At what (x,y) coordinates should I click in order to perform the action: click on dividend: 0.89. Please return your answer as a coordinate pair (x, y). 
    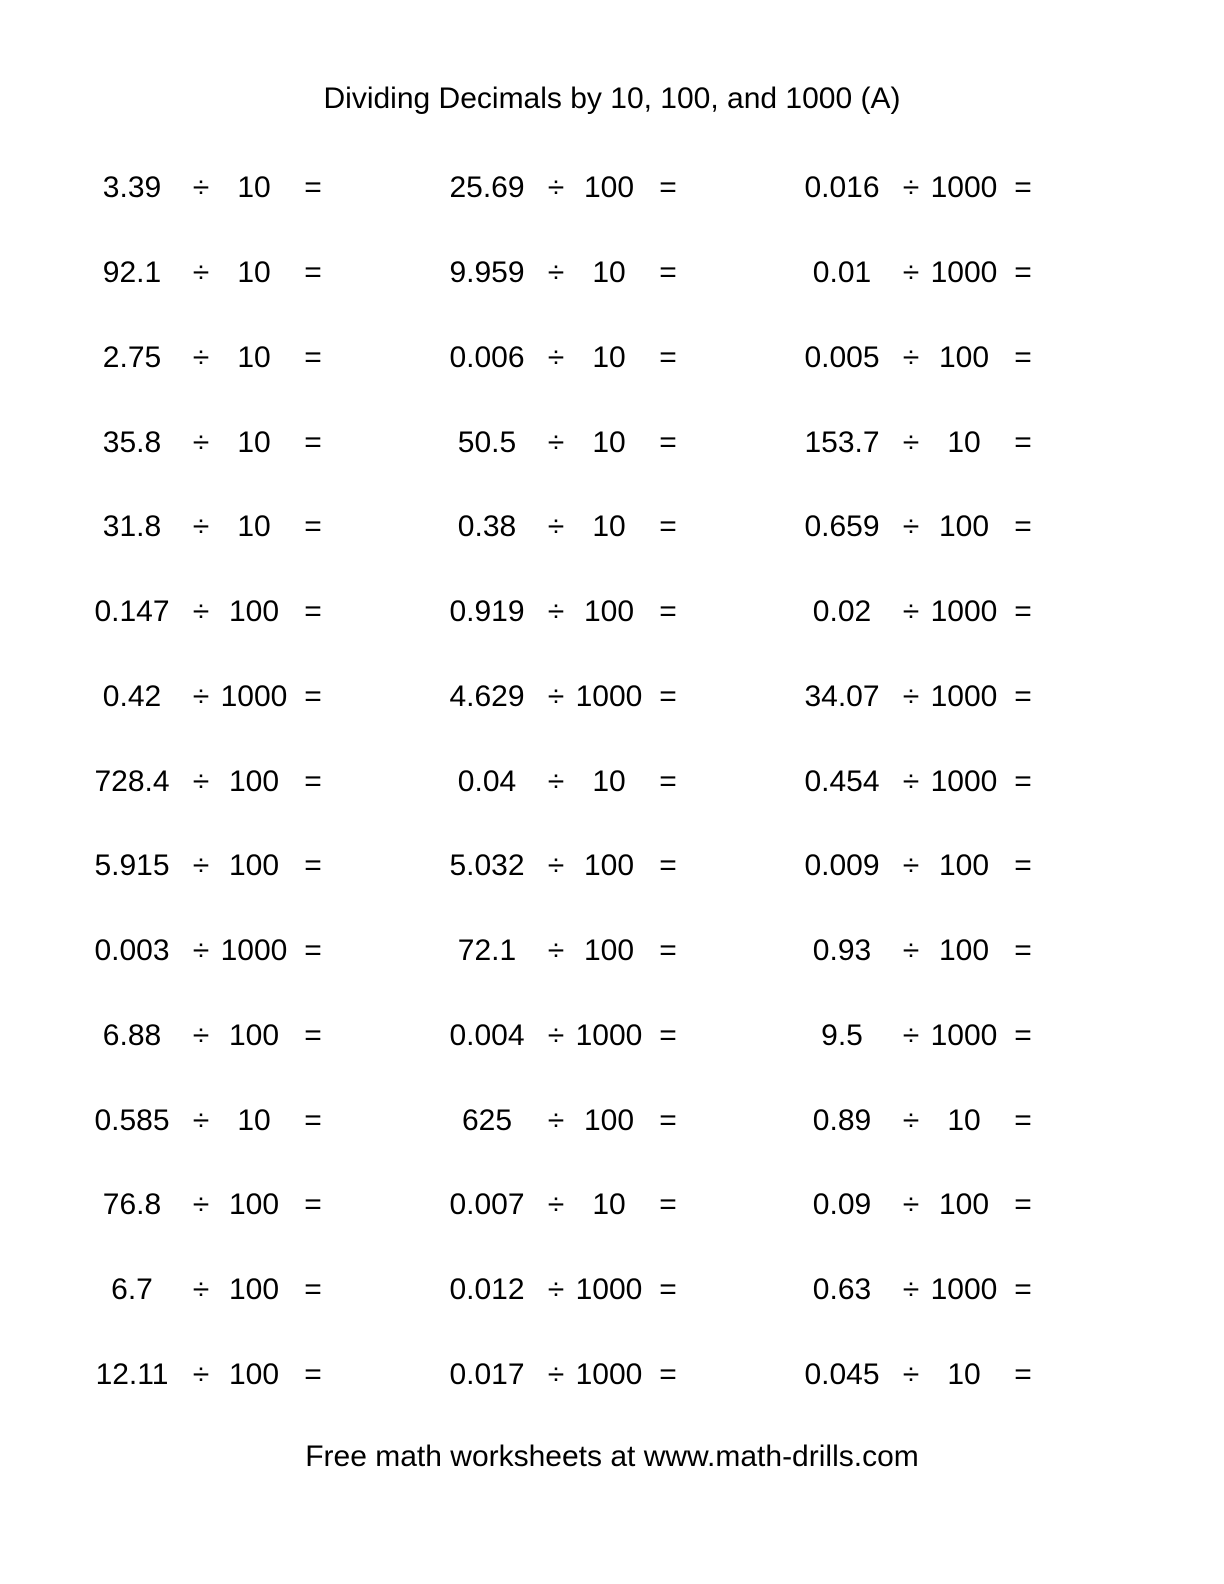
    Looking at the image, I should click on (842, 1120).